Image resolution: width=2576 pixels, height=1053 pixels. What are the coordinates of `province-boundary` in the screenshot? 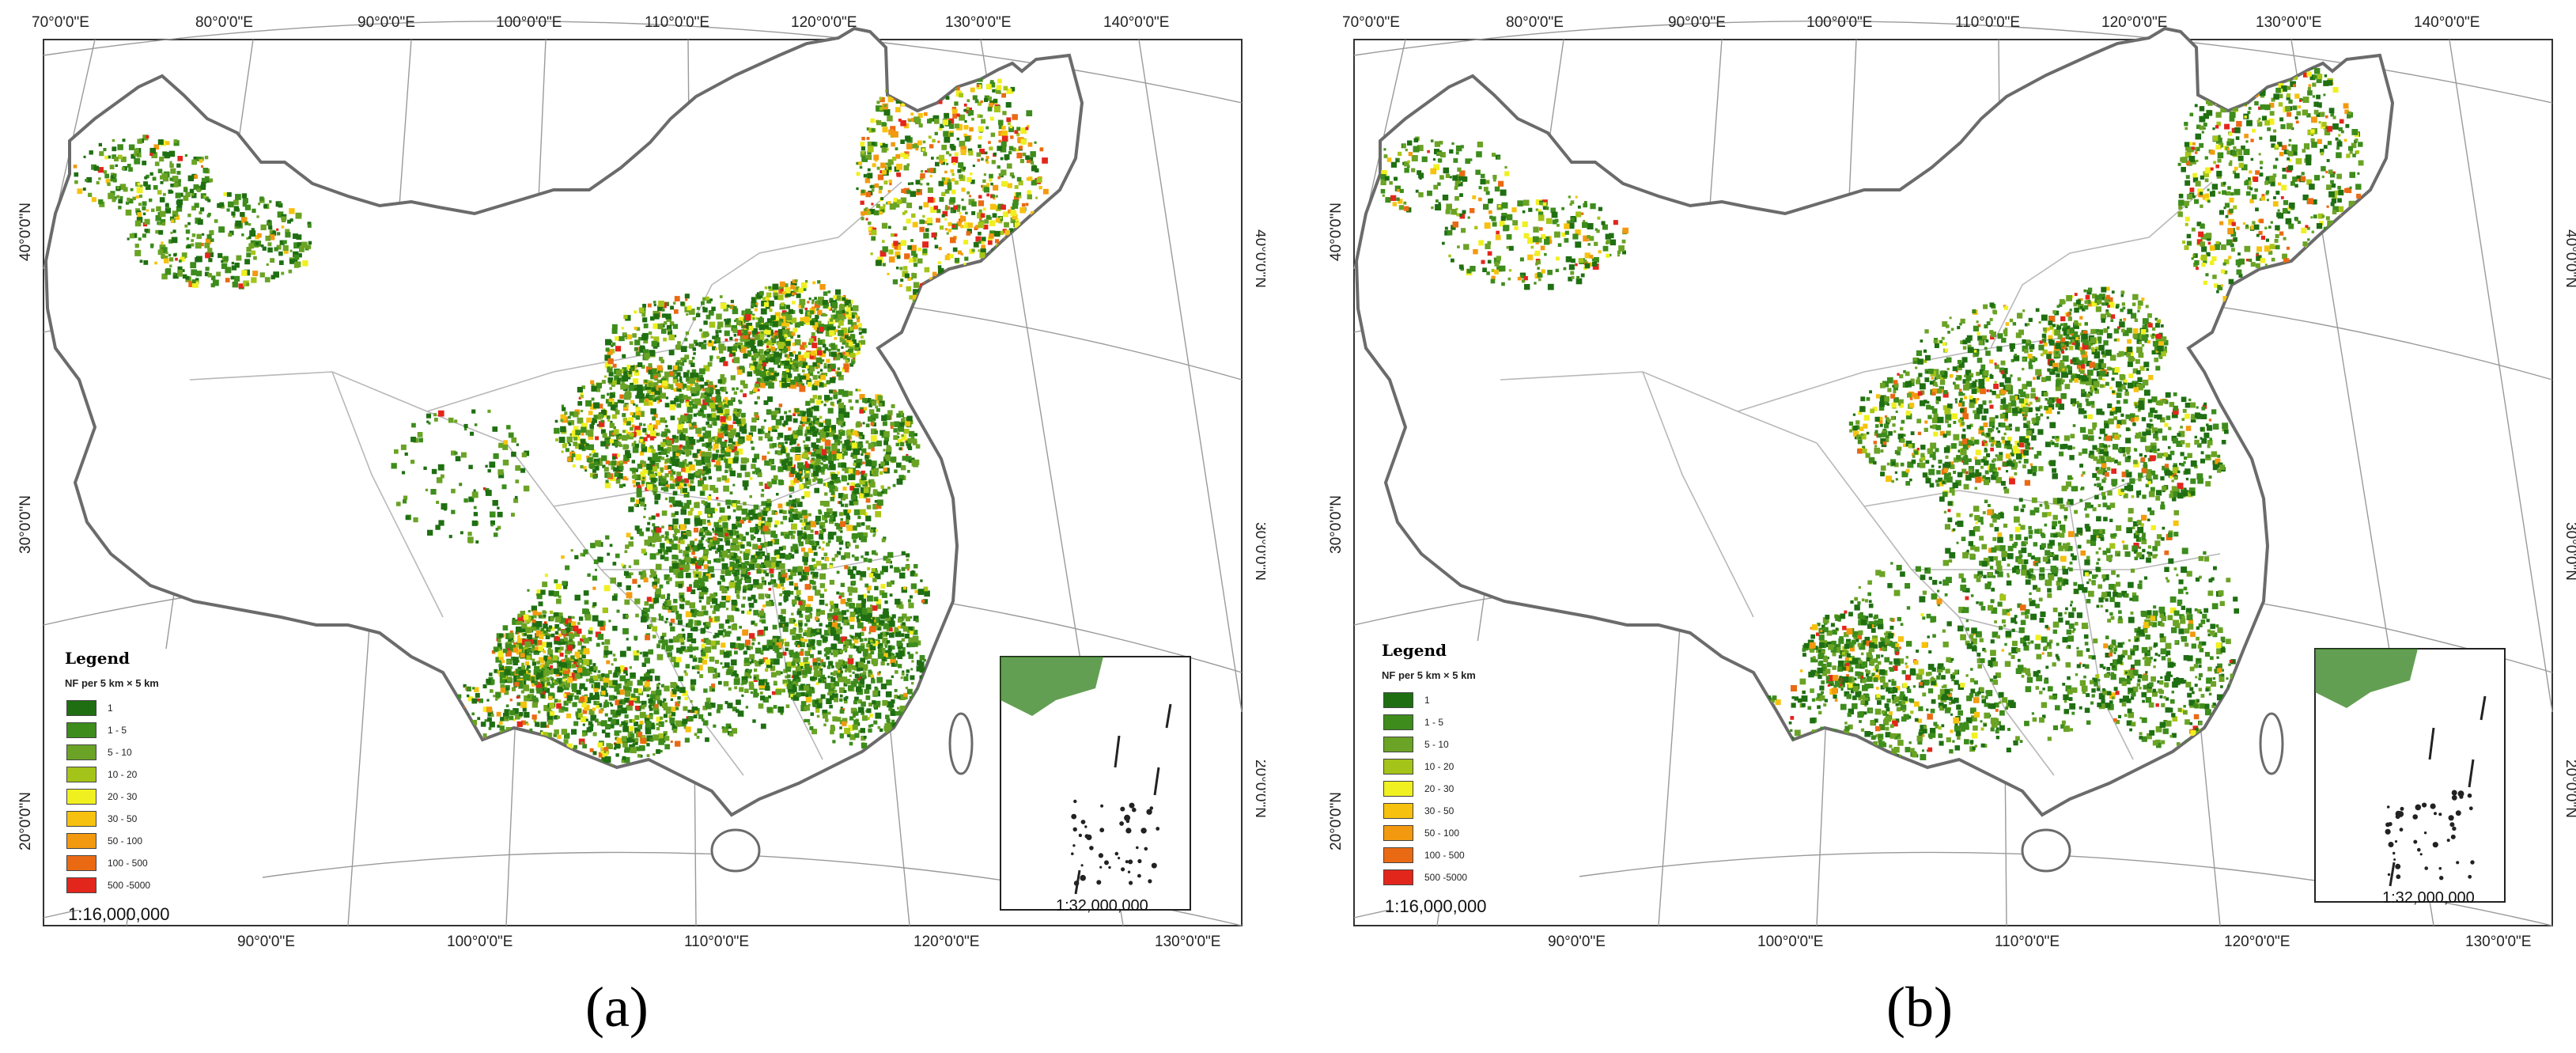 It's located at (696, 490).